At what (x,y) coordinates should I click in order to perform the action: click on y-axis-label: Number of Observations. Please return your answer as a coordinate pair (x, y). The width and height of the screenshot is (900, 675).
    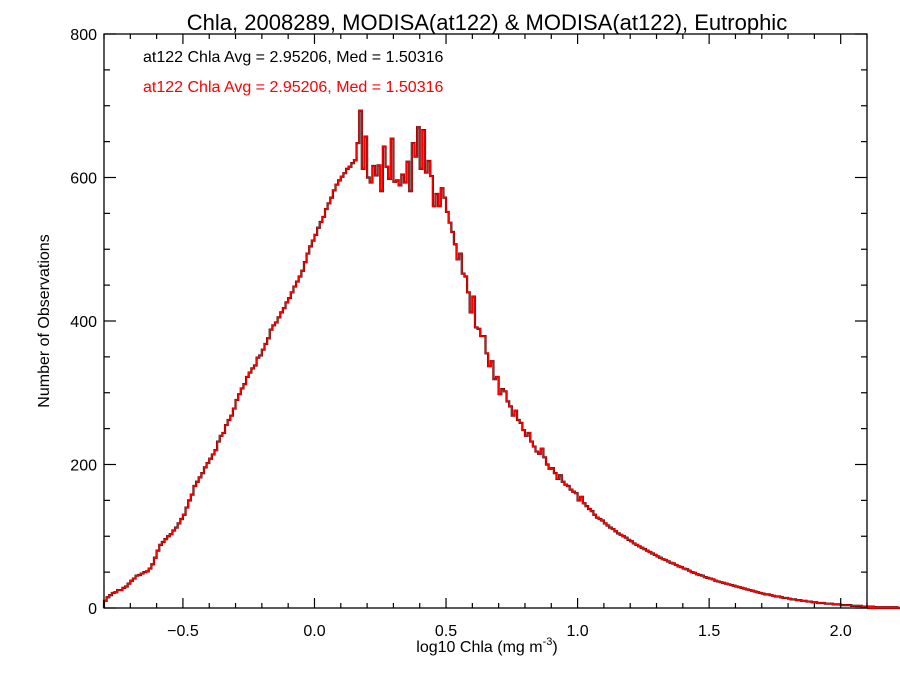
    Looking at the image, I should click on (44, 320).